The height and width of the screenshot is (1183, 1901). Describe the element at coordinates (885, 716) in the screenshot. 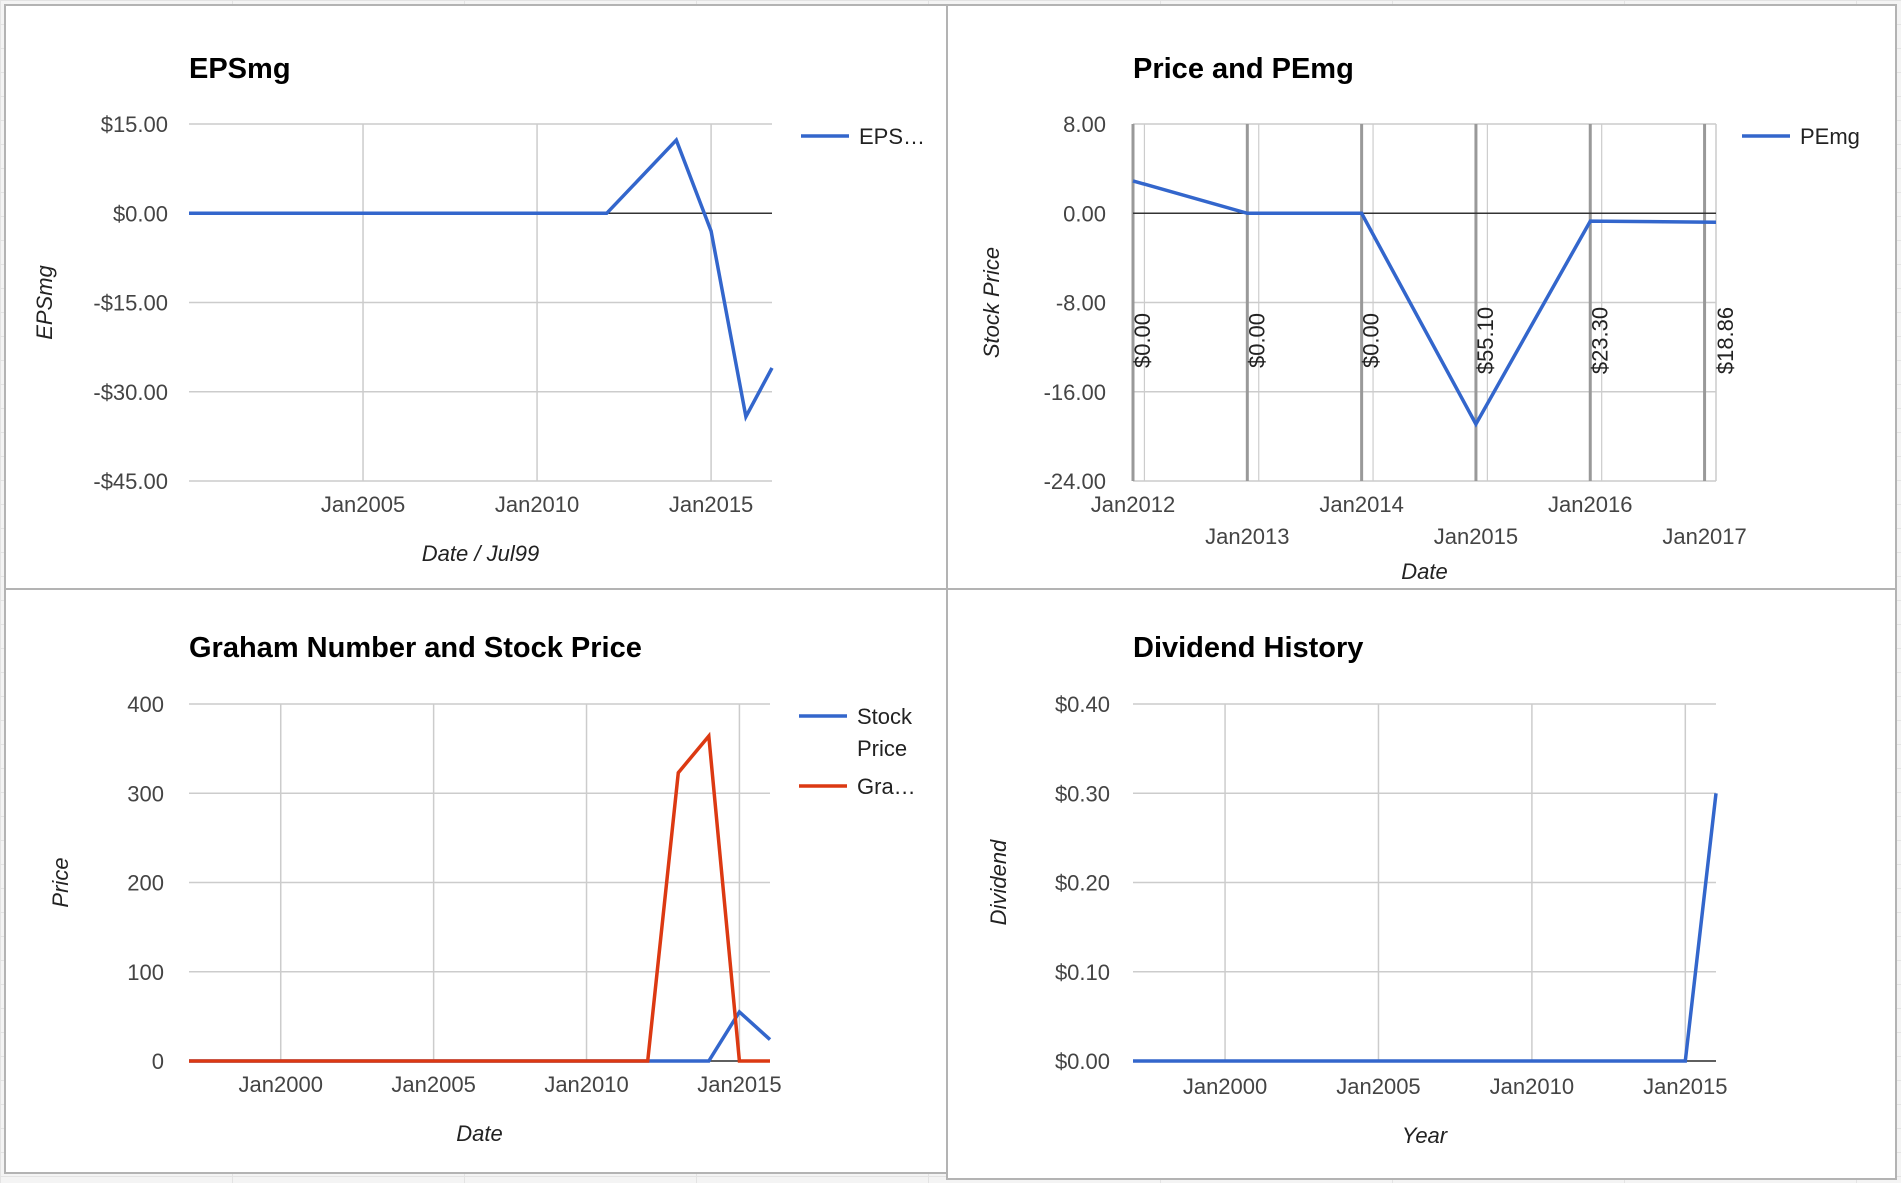

I see `legend-label: Stock` at that location.